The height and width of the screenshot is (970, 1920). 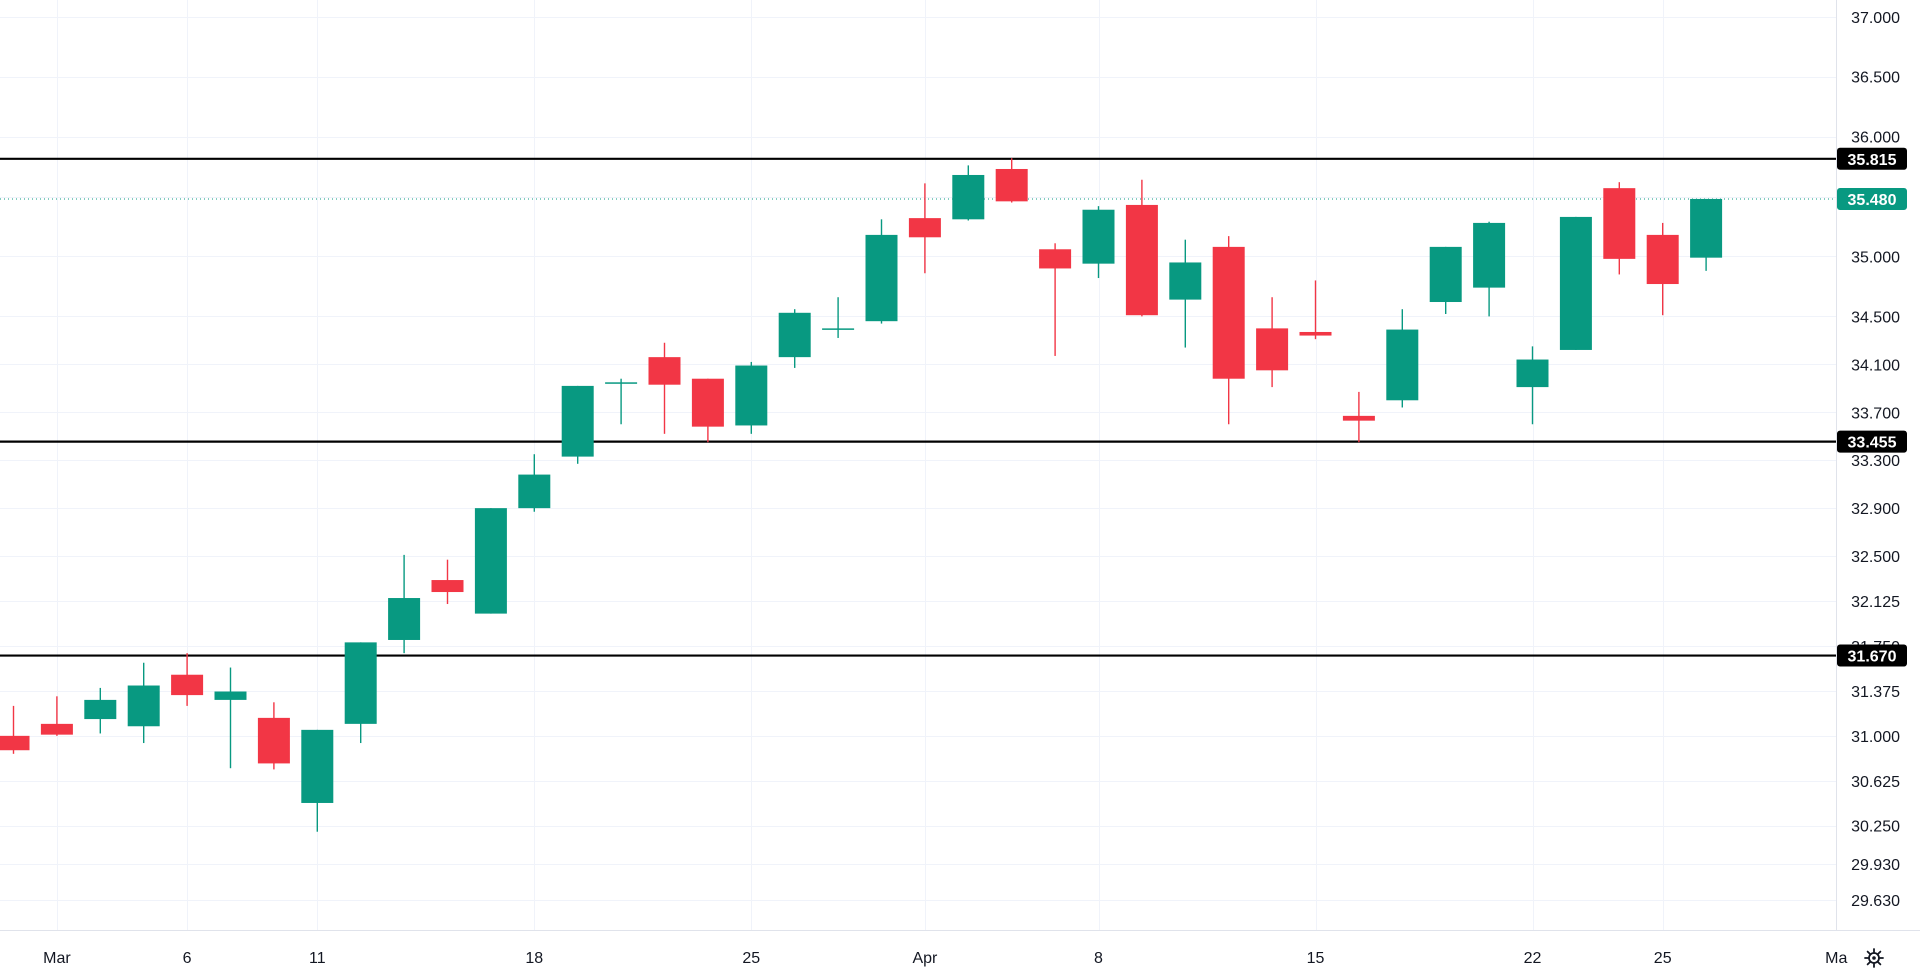 I want to click on horizontal-line-price-badge, so click(x=1872, y=441).